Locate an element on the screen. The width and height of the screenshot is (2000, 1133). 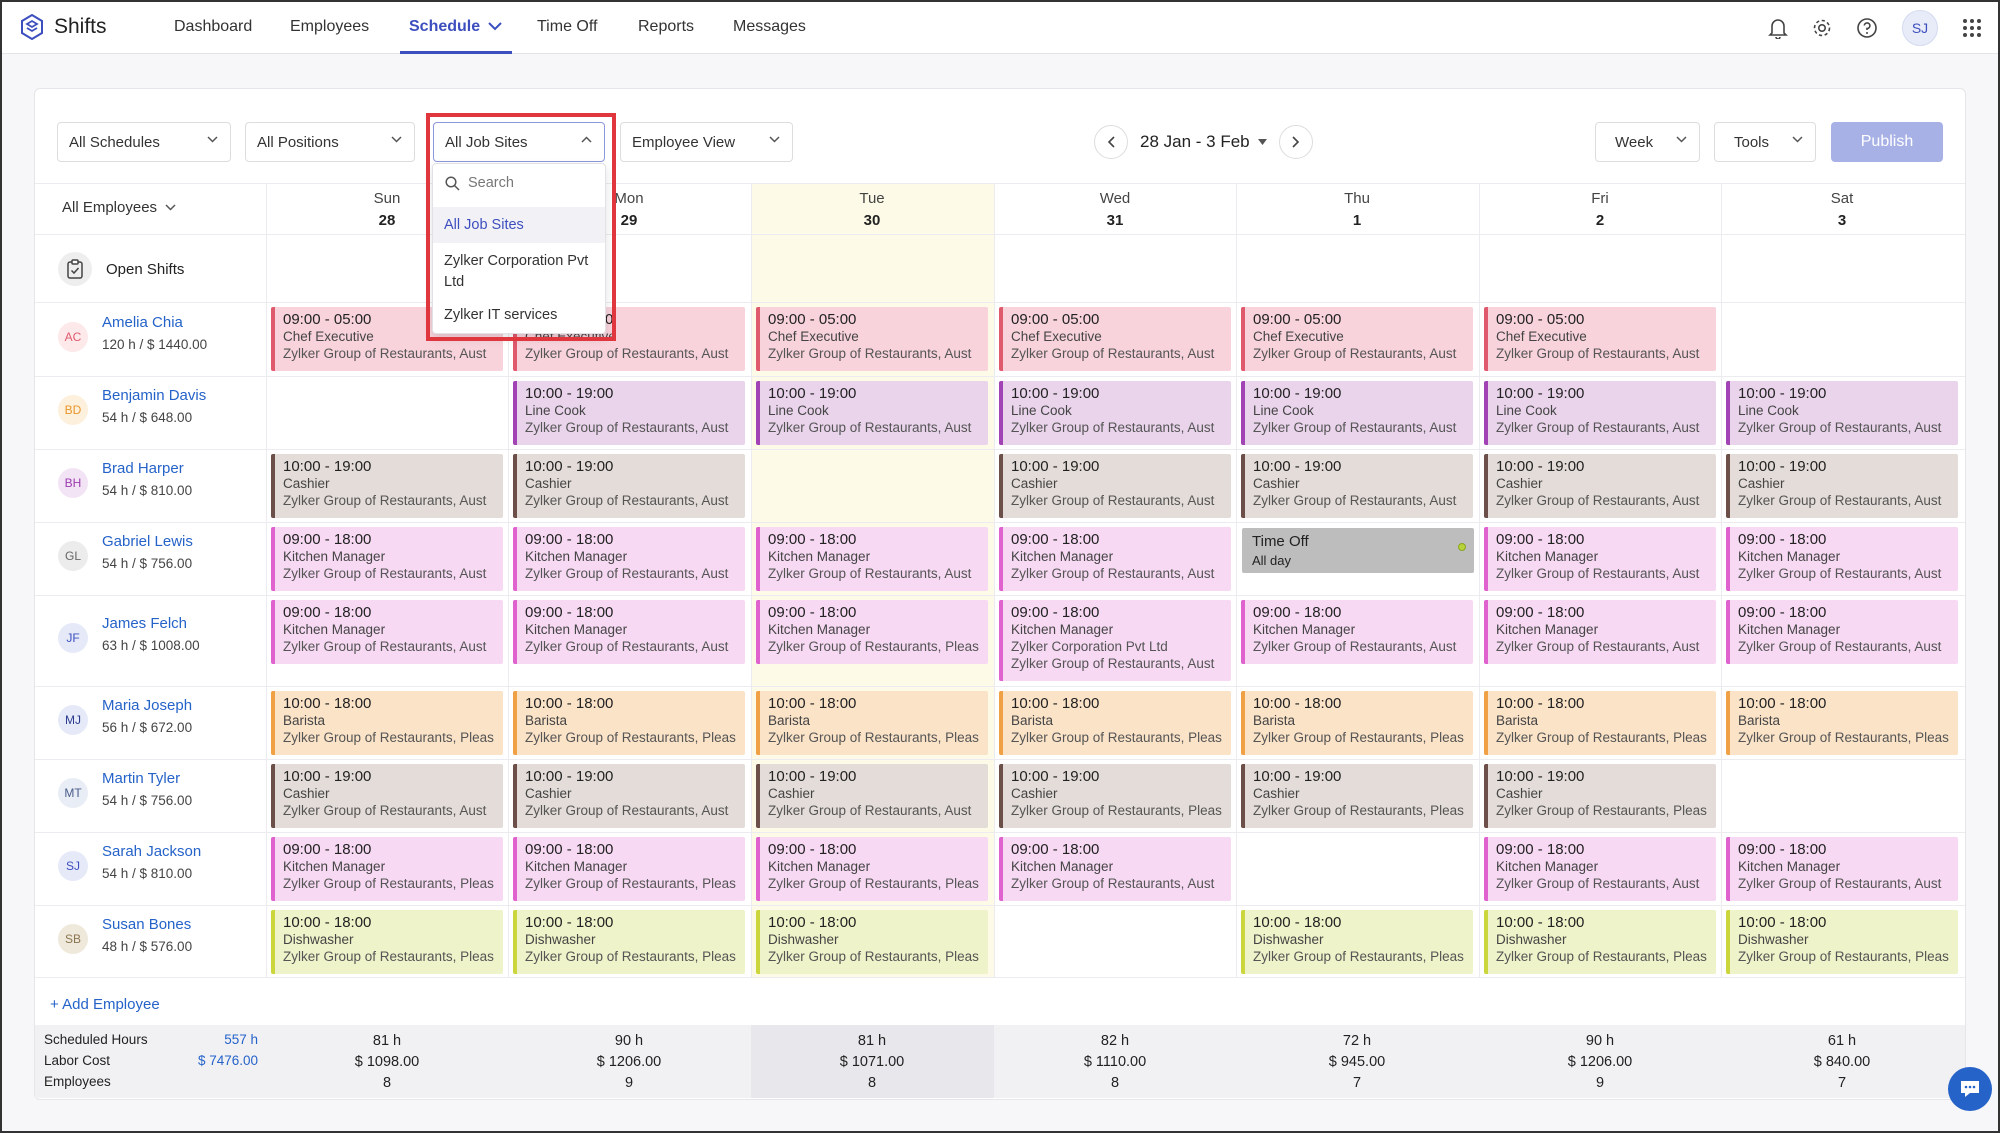
employee-row: BH Brad Harper 54 h / $ 810.00 is located at coordinates (125, 477).